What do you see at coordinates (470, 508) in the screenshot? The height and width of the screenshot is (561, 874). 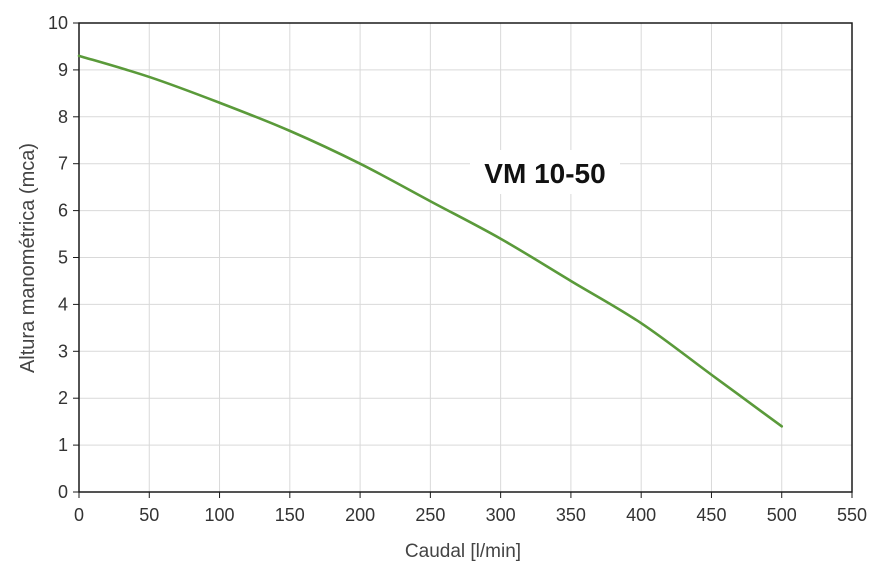 I see `x-axis-ticks: 0 50 100 150 200 250 300 350 400 450 500 550` at bounding box center [470, 508].